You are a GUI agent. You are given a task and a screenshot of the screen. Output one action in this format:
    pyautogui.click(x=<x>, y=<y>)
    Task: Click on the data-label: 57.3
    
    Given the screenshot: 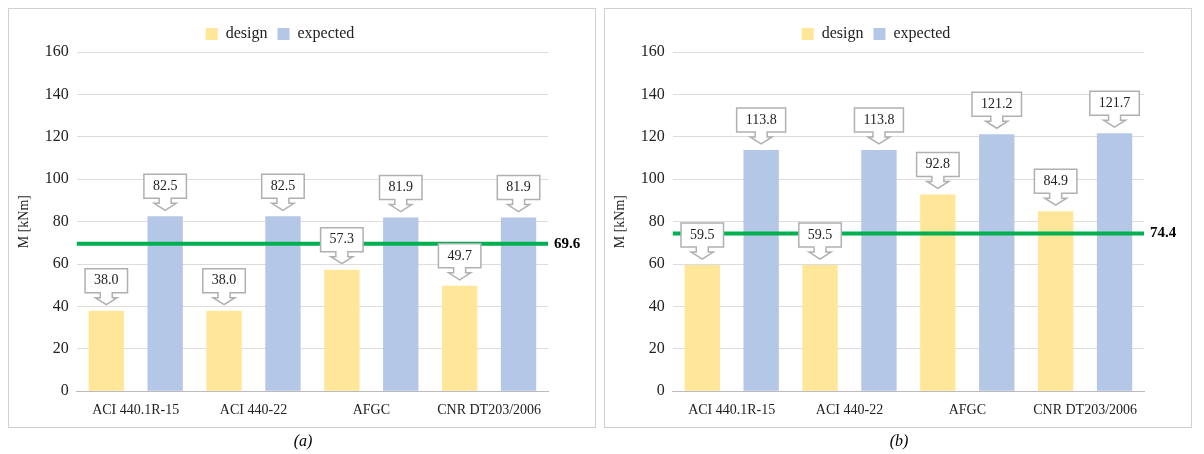 What is the action you would take?
    pyautogui.click(x=342, y=239)
    